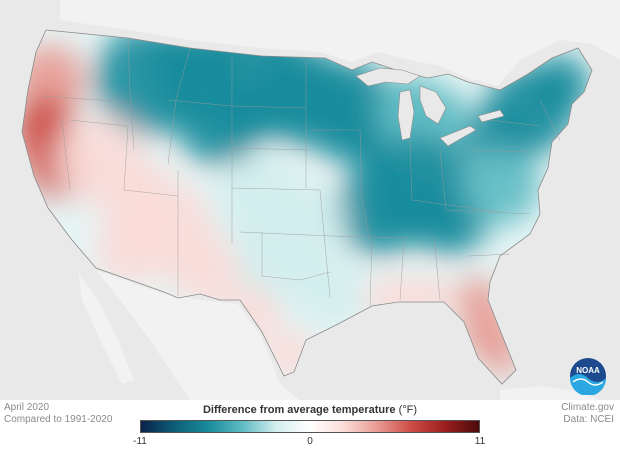  I want to click on cuba-island, so click(550, 393).